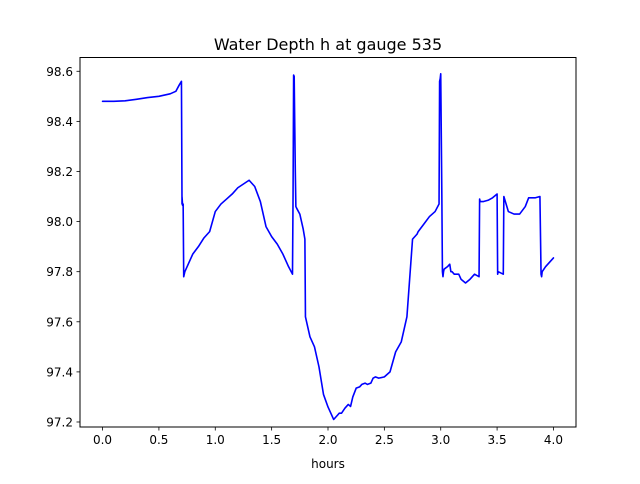 The width and height of the screenshot is (640, 484). What do you see at coordinates (59, 372) in the screenshot?
I see `y-tick-label: 97.4` at bounding box center [59, 372].